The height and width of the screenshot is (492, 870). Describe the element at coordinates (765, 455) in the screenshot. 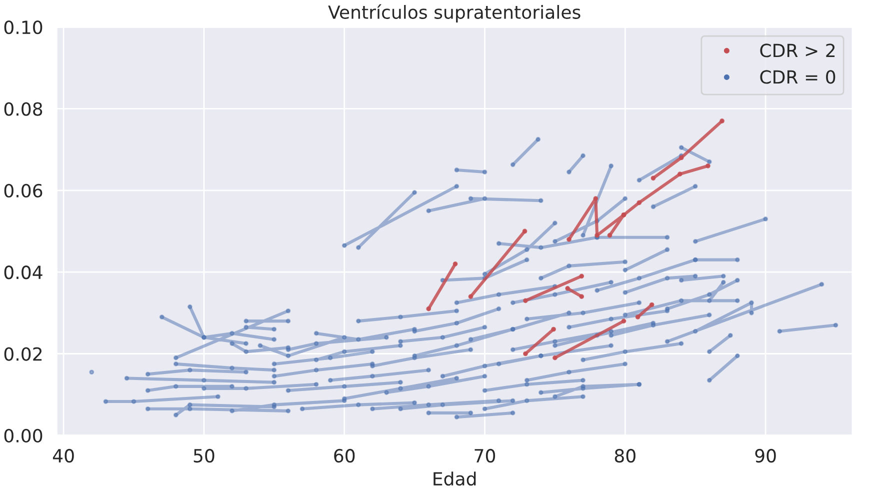

I see `x-tick-label: 90` at that location.